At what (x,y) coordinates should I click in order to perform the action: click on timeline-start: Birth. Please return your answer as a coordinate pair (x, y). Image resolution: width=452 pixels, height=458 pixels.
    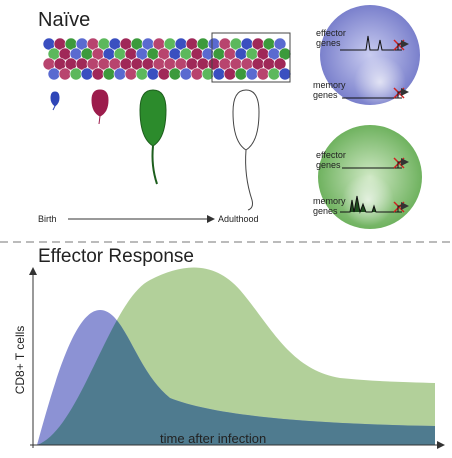
    Looking at the image, I should click on (47, 219).